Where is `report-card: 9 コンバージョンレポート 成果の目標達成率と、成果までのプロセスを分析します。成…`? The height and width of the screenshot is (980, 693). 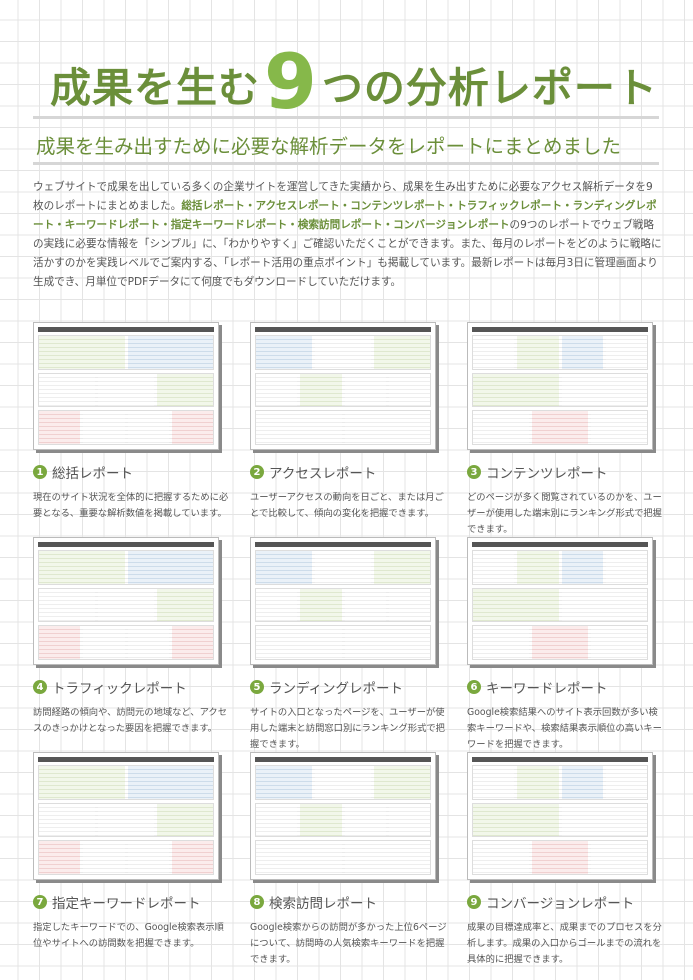
report-card: 9 コンバージョンレポート 成果の目標達成率と、成果までのプロセスを分析します。成… is located at coordinates (564, 860).